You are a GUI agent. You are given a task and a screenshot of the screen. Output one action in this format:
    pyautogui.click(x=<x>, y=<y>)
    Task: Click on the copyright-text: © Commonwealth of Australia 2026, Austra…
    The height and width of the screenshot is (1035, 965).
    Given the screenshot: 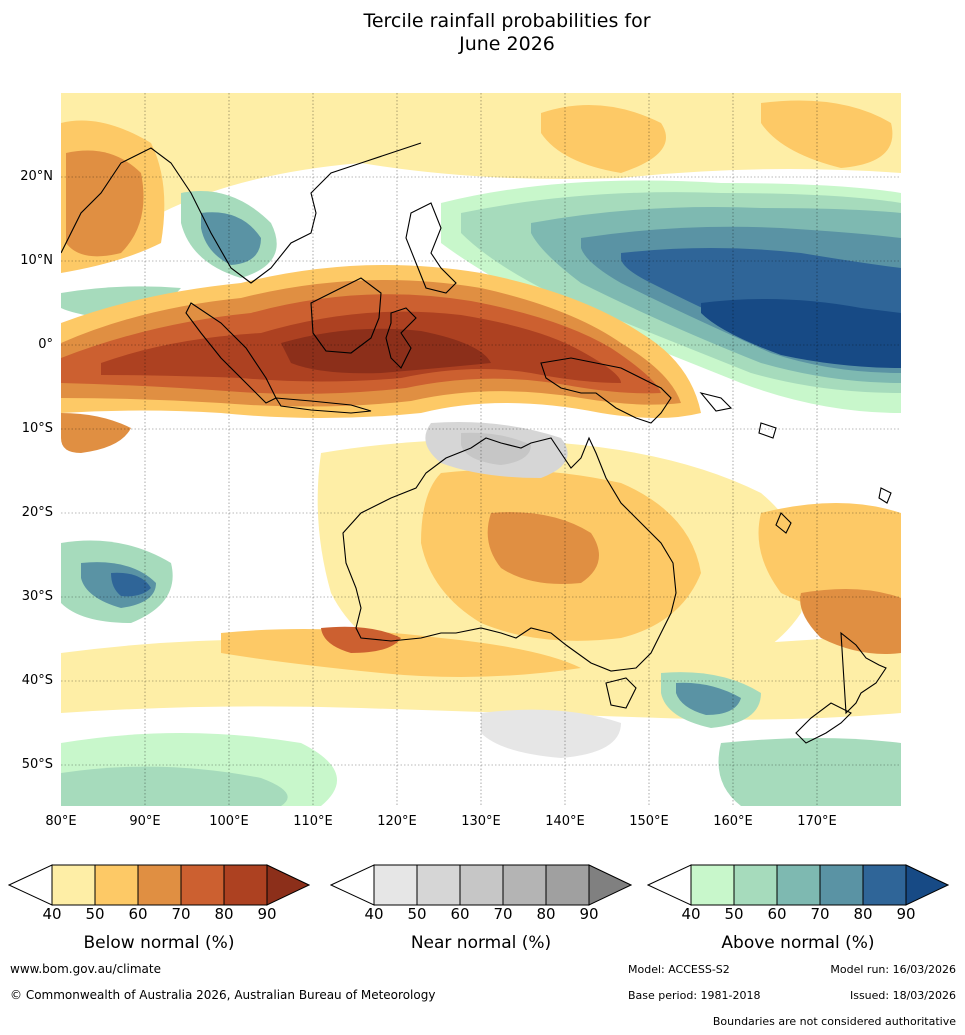 What is the action you would take?
    pyautogui.click(x=223, y=995)
    